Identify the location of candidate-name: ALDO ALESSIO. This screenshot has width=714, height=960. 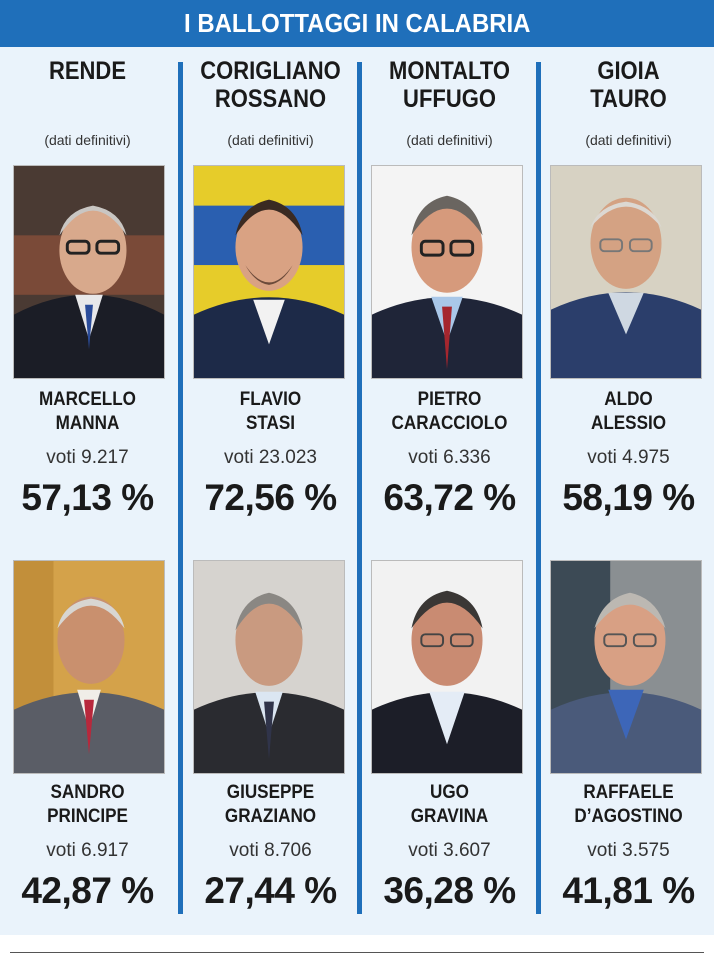
(627, 412).